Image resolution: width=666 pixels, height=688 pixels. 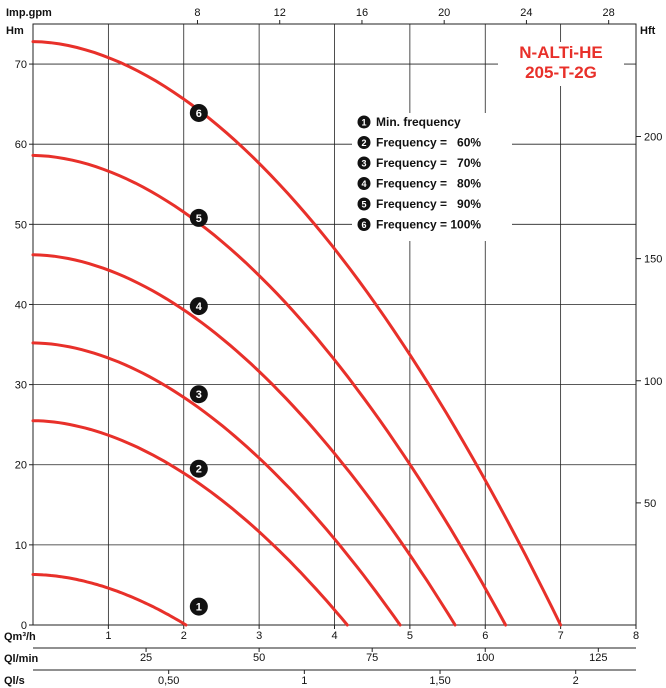 What do you see at coordinates (21, 386) in the screenshot?
I see `y-left-tick-label: 30` at bounding box center [21, 386].